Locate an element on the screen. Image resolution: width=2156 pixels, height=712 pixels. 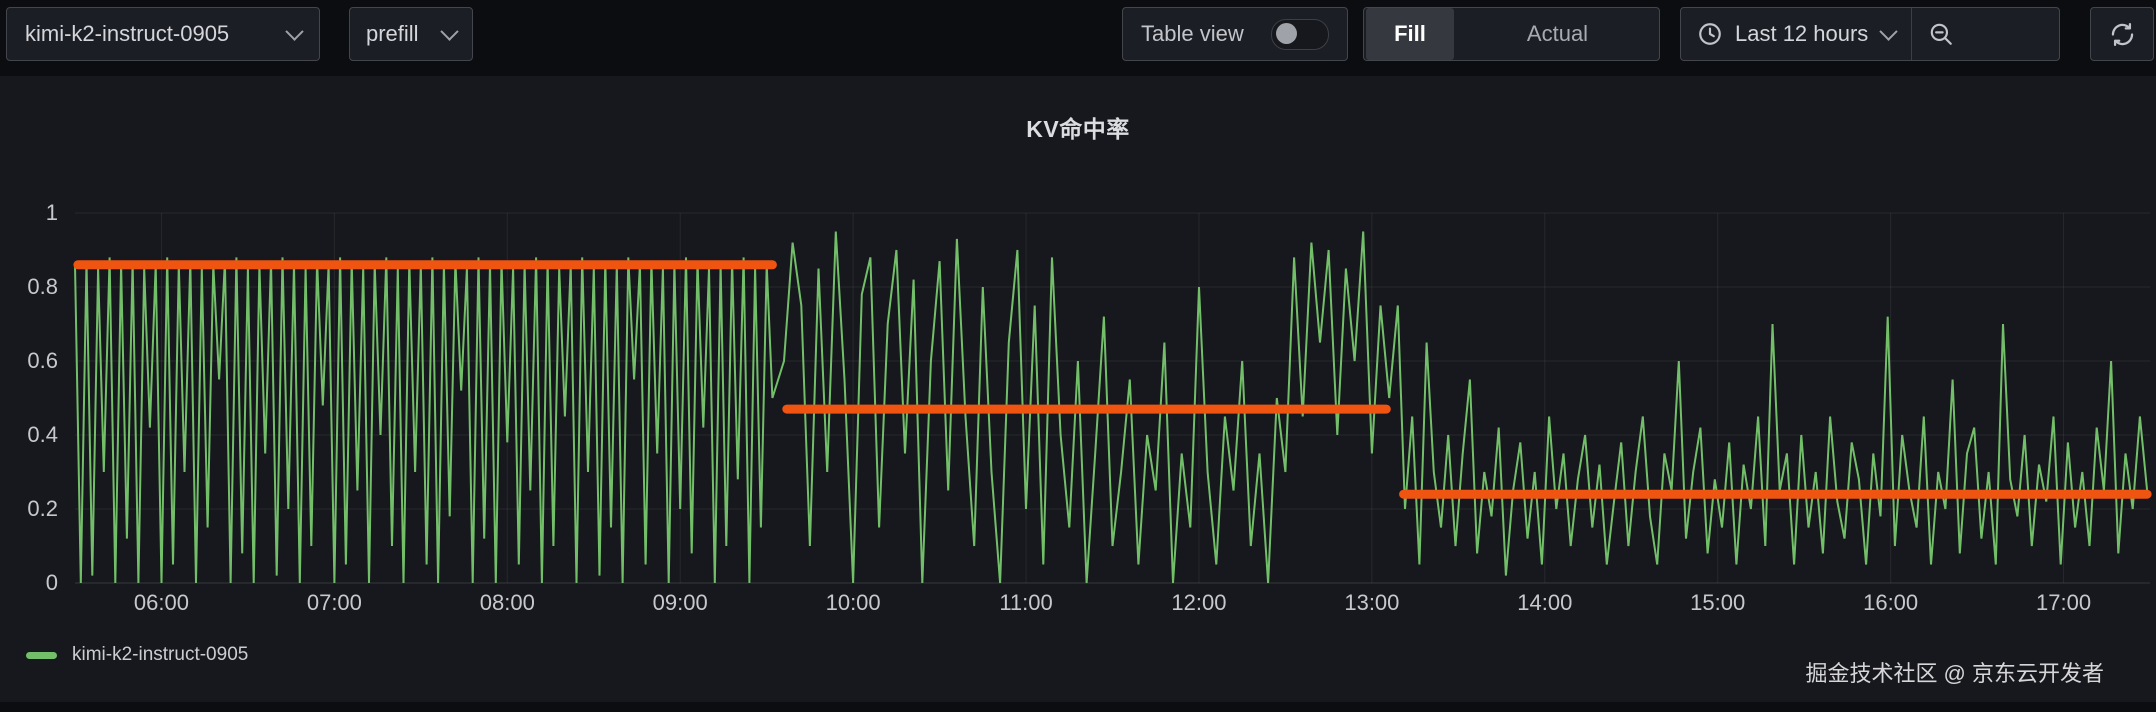
table-view-toggle is located at coordinates (1300, 34).